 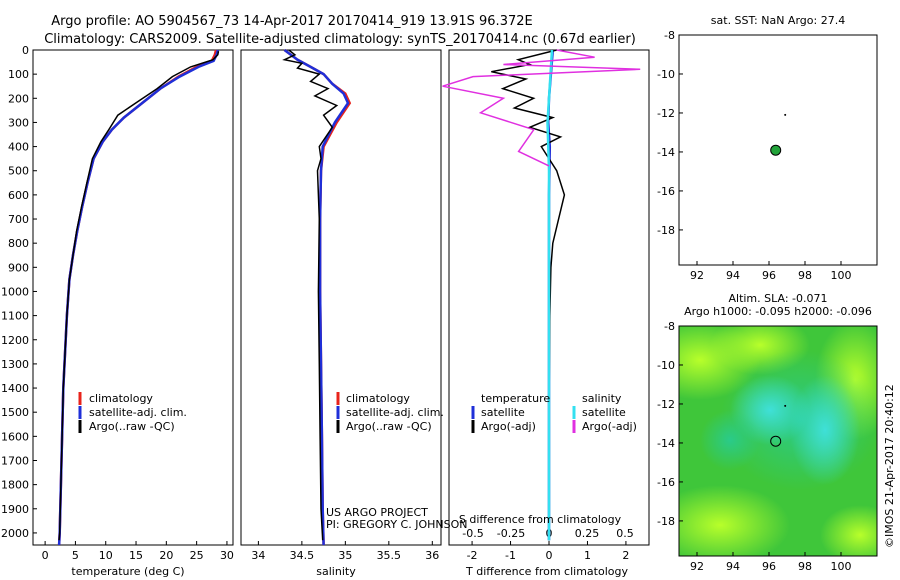 What do you see at coordinates (18, 98) in the screenshot?
I see `depth-ytick-label: 200` at bounding box center [18, 98].